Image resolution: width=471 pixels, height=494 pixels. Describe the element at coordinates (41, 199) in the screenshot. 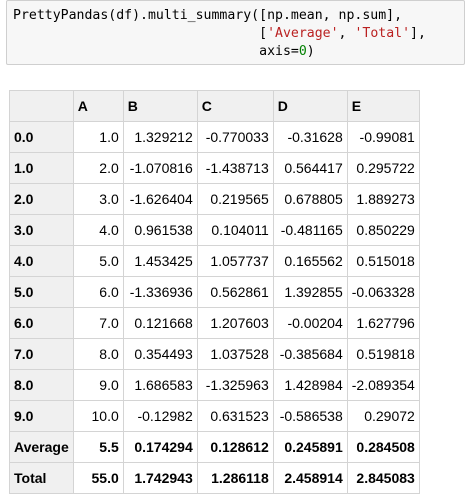

I see `row-index-label: 2.0` at that location.